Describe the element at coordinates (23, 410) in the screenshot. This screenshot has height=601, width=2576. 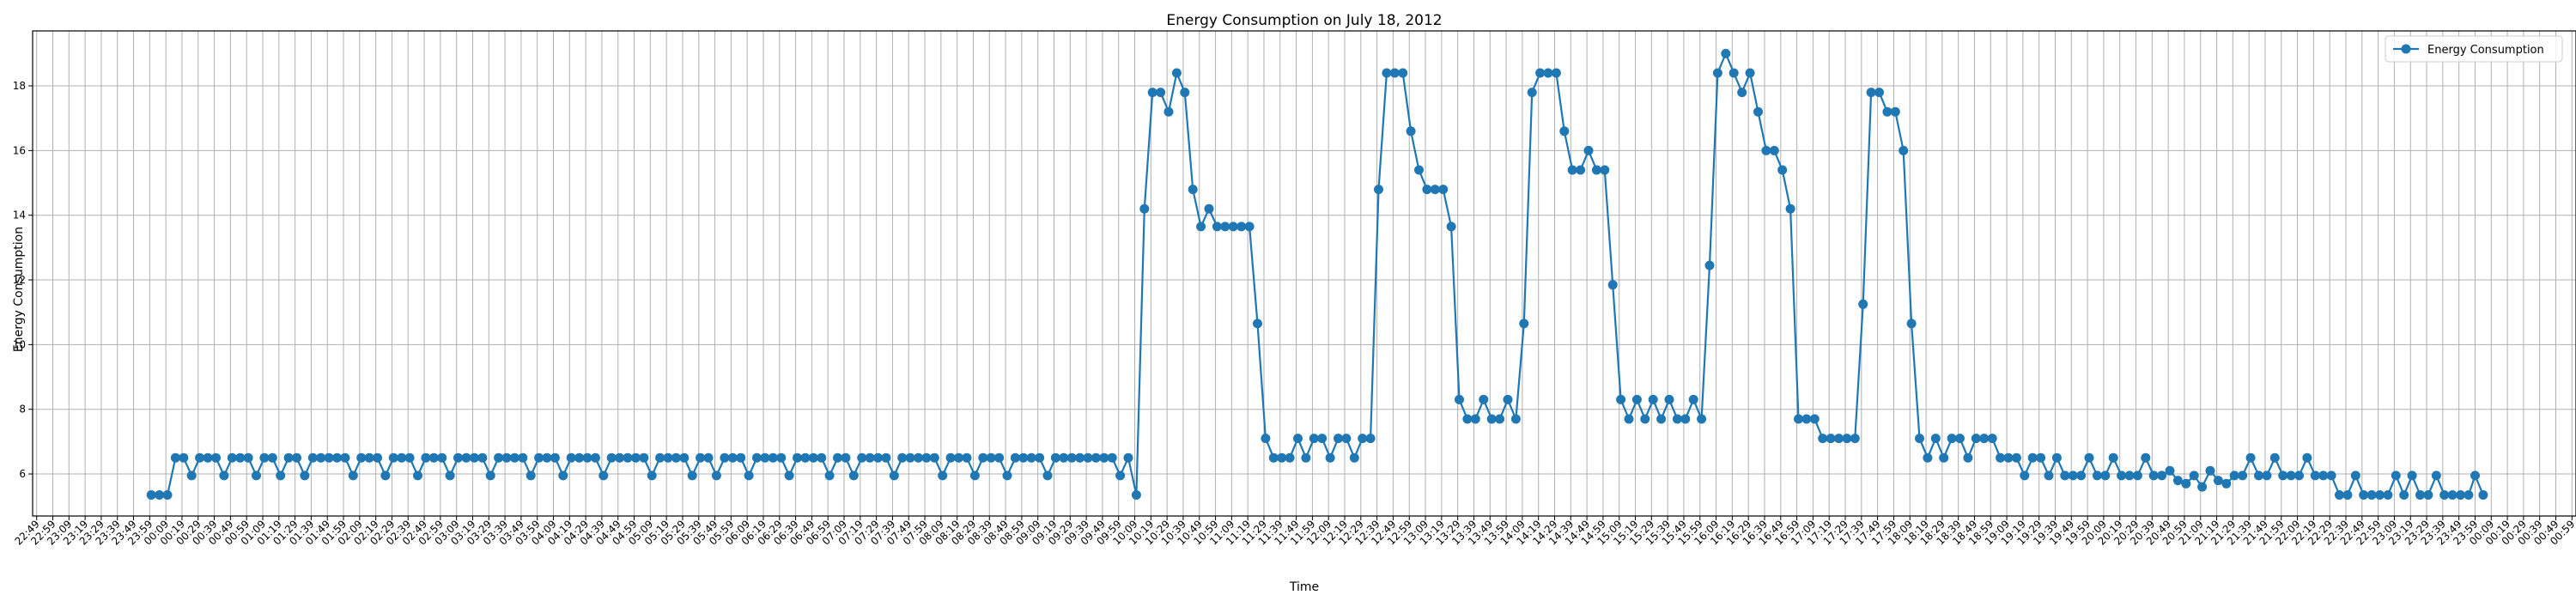
I see `y-tick-label: 8` at that location.